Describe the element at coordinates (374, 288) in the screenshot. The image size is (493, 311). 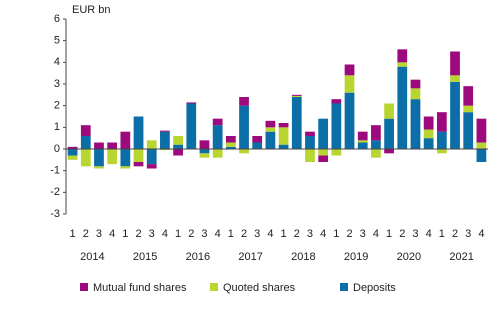
I see `legend-label: Deposits` at that location.